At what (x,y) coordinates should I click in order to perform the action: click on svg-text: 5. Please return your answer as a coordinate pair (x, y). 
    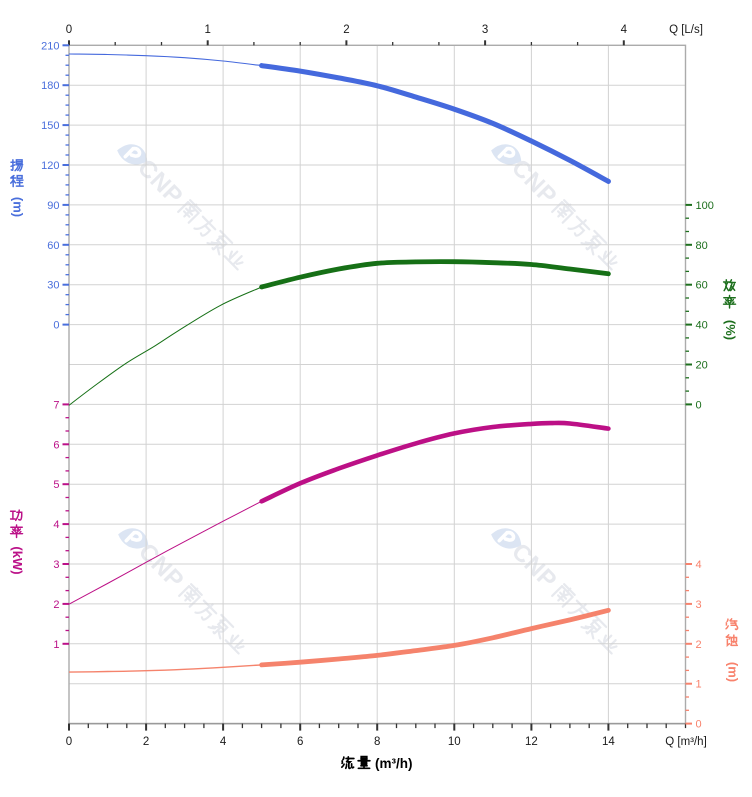
    Looking at the image, I should click on (56, 485).